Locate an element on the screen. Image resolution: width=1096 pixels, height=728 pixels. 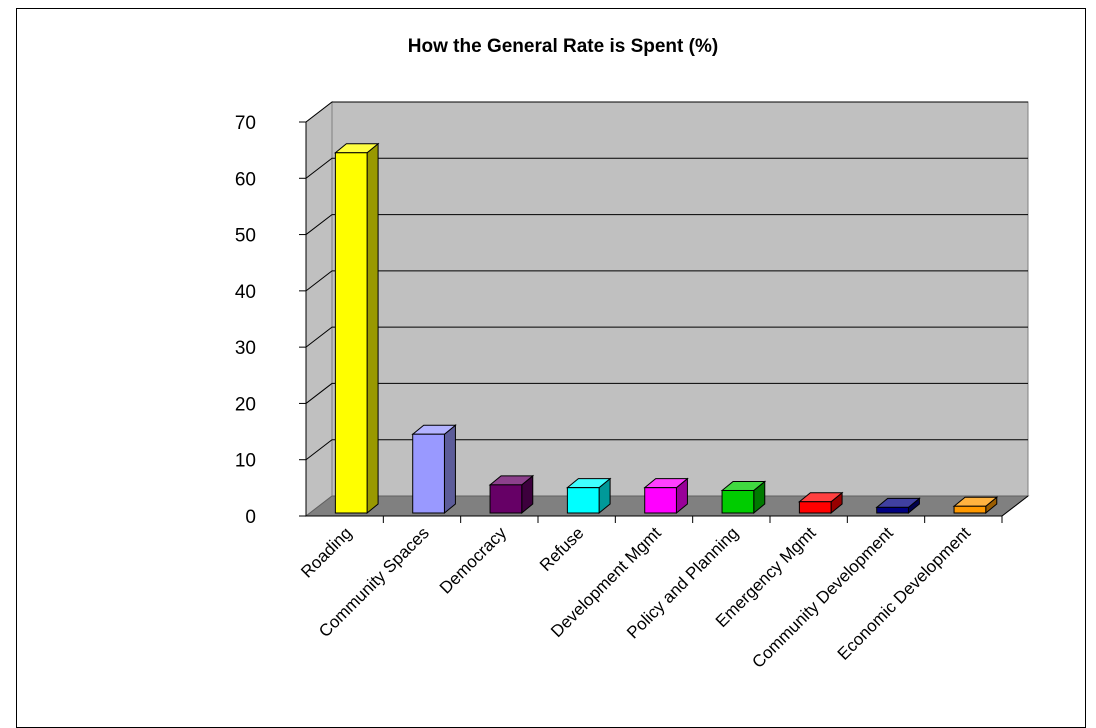
y-tick-label: 20 is located at coordinates (245, 404).